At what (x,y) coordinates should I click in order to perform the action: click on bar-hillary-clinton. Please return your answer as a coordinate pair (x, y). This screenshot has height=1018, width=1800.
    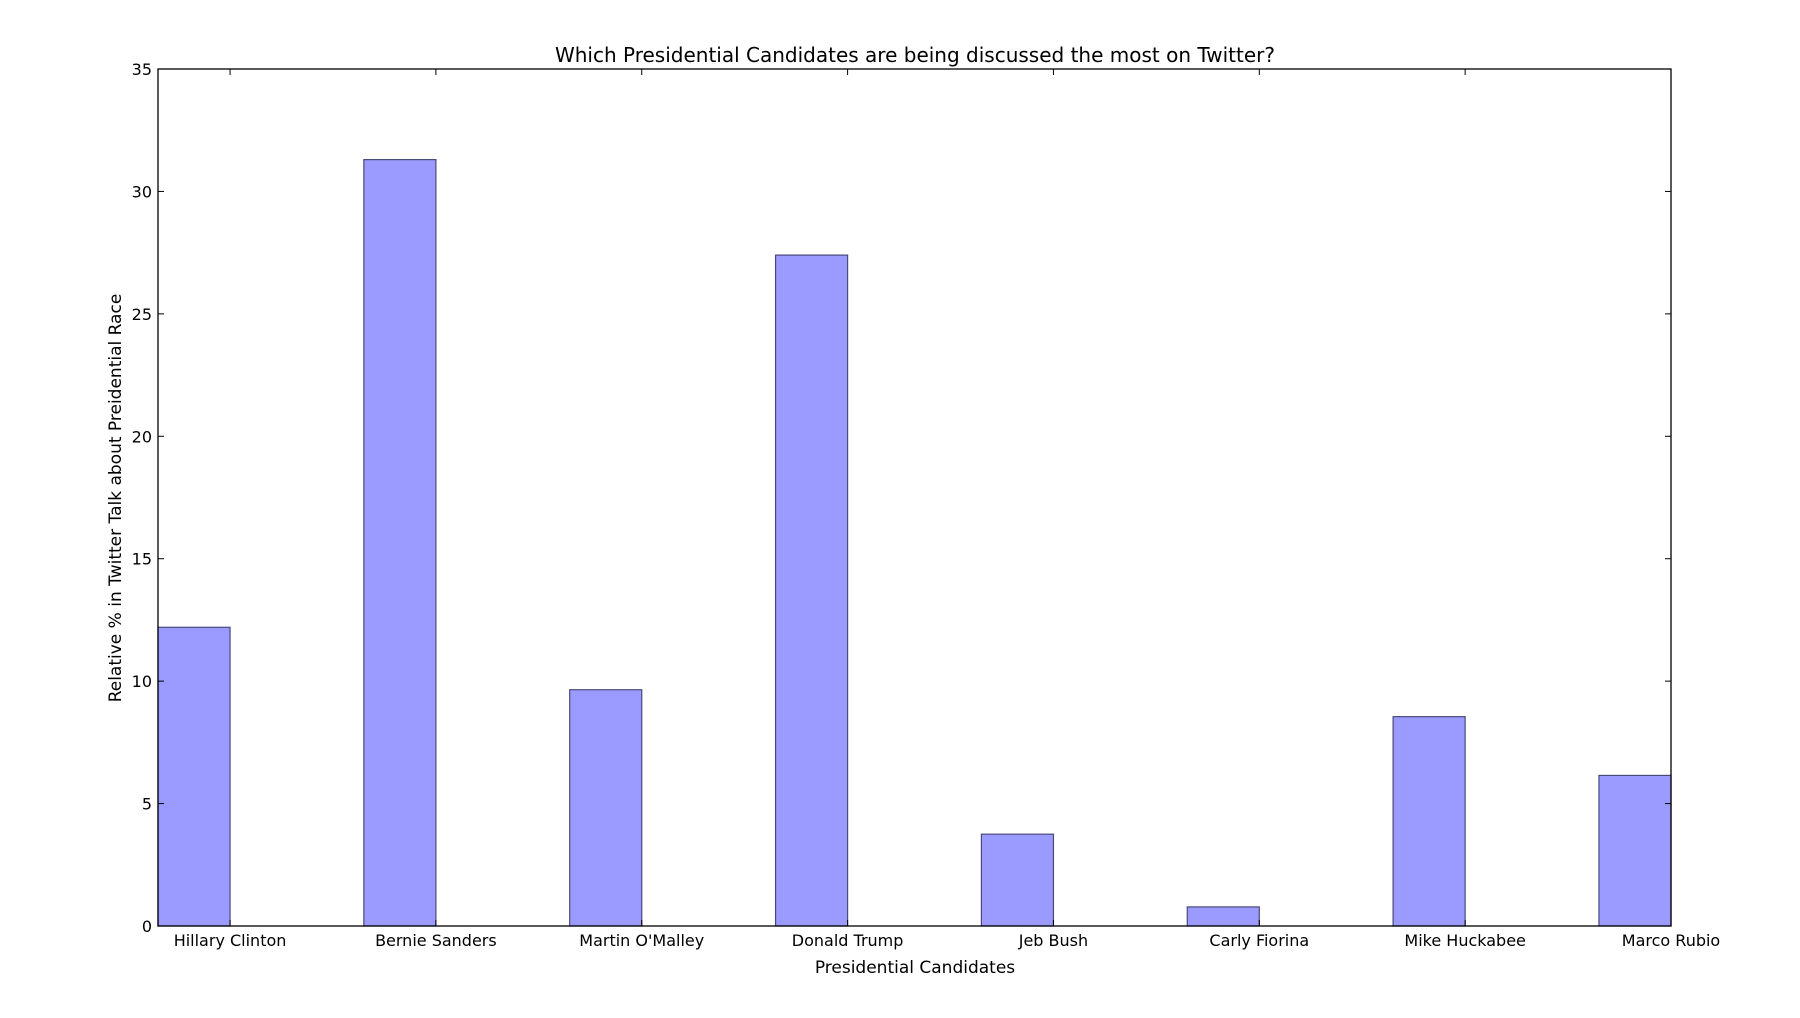
    Looking at the image, I should click on (194, 776).